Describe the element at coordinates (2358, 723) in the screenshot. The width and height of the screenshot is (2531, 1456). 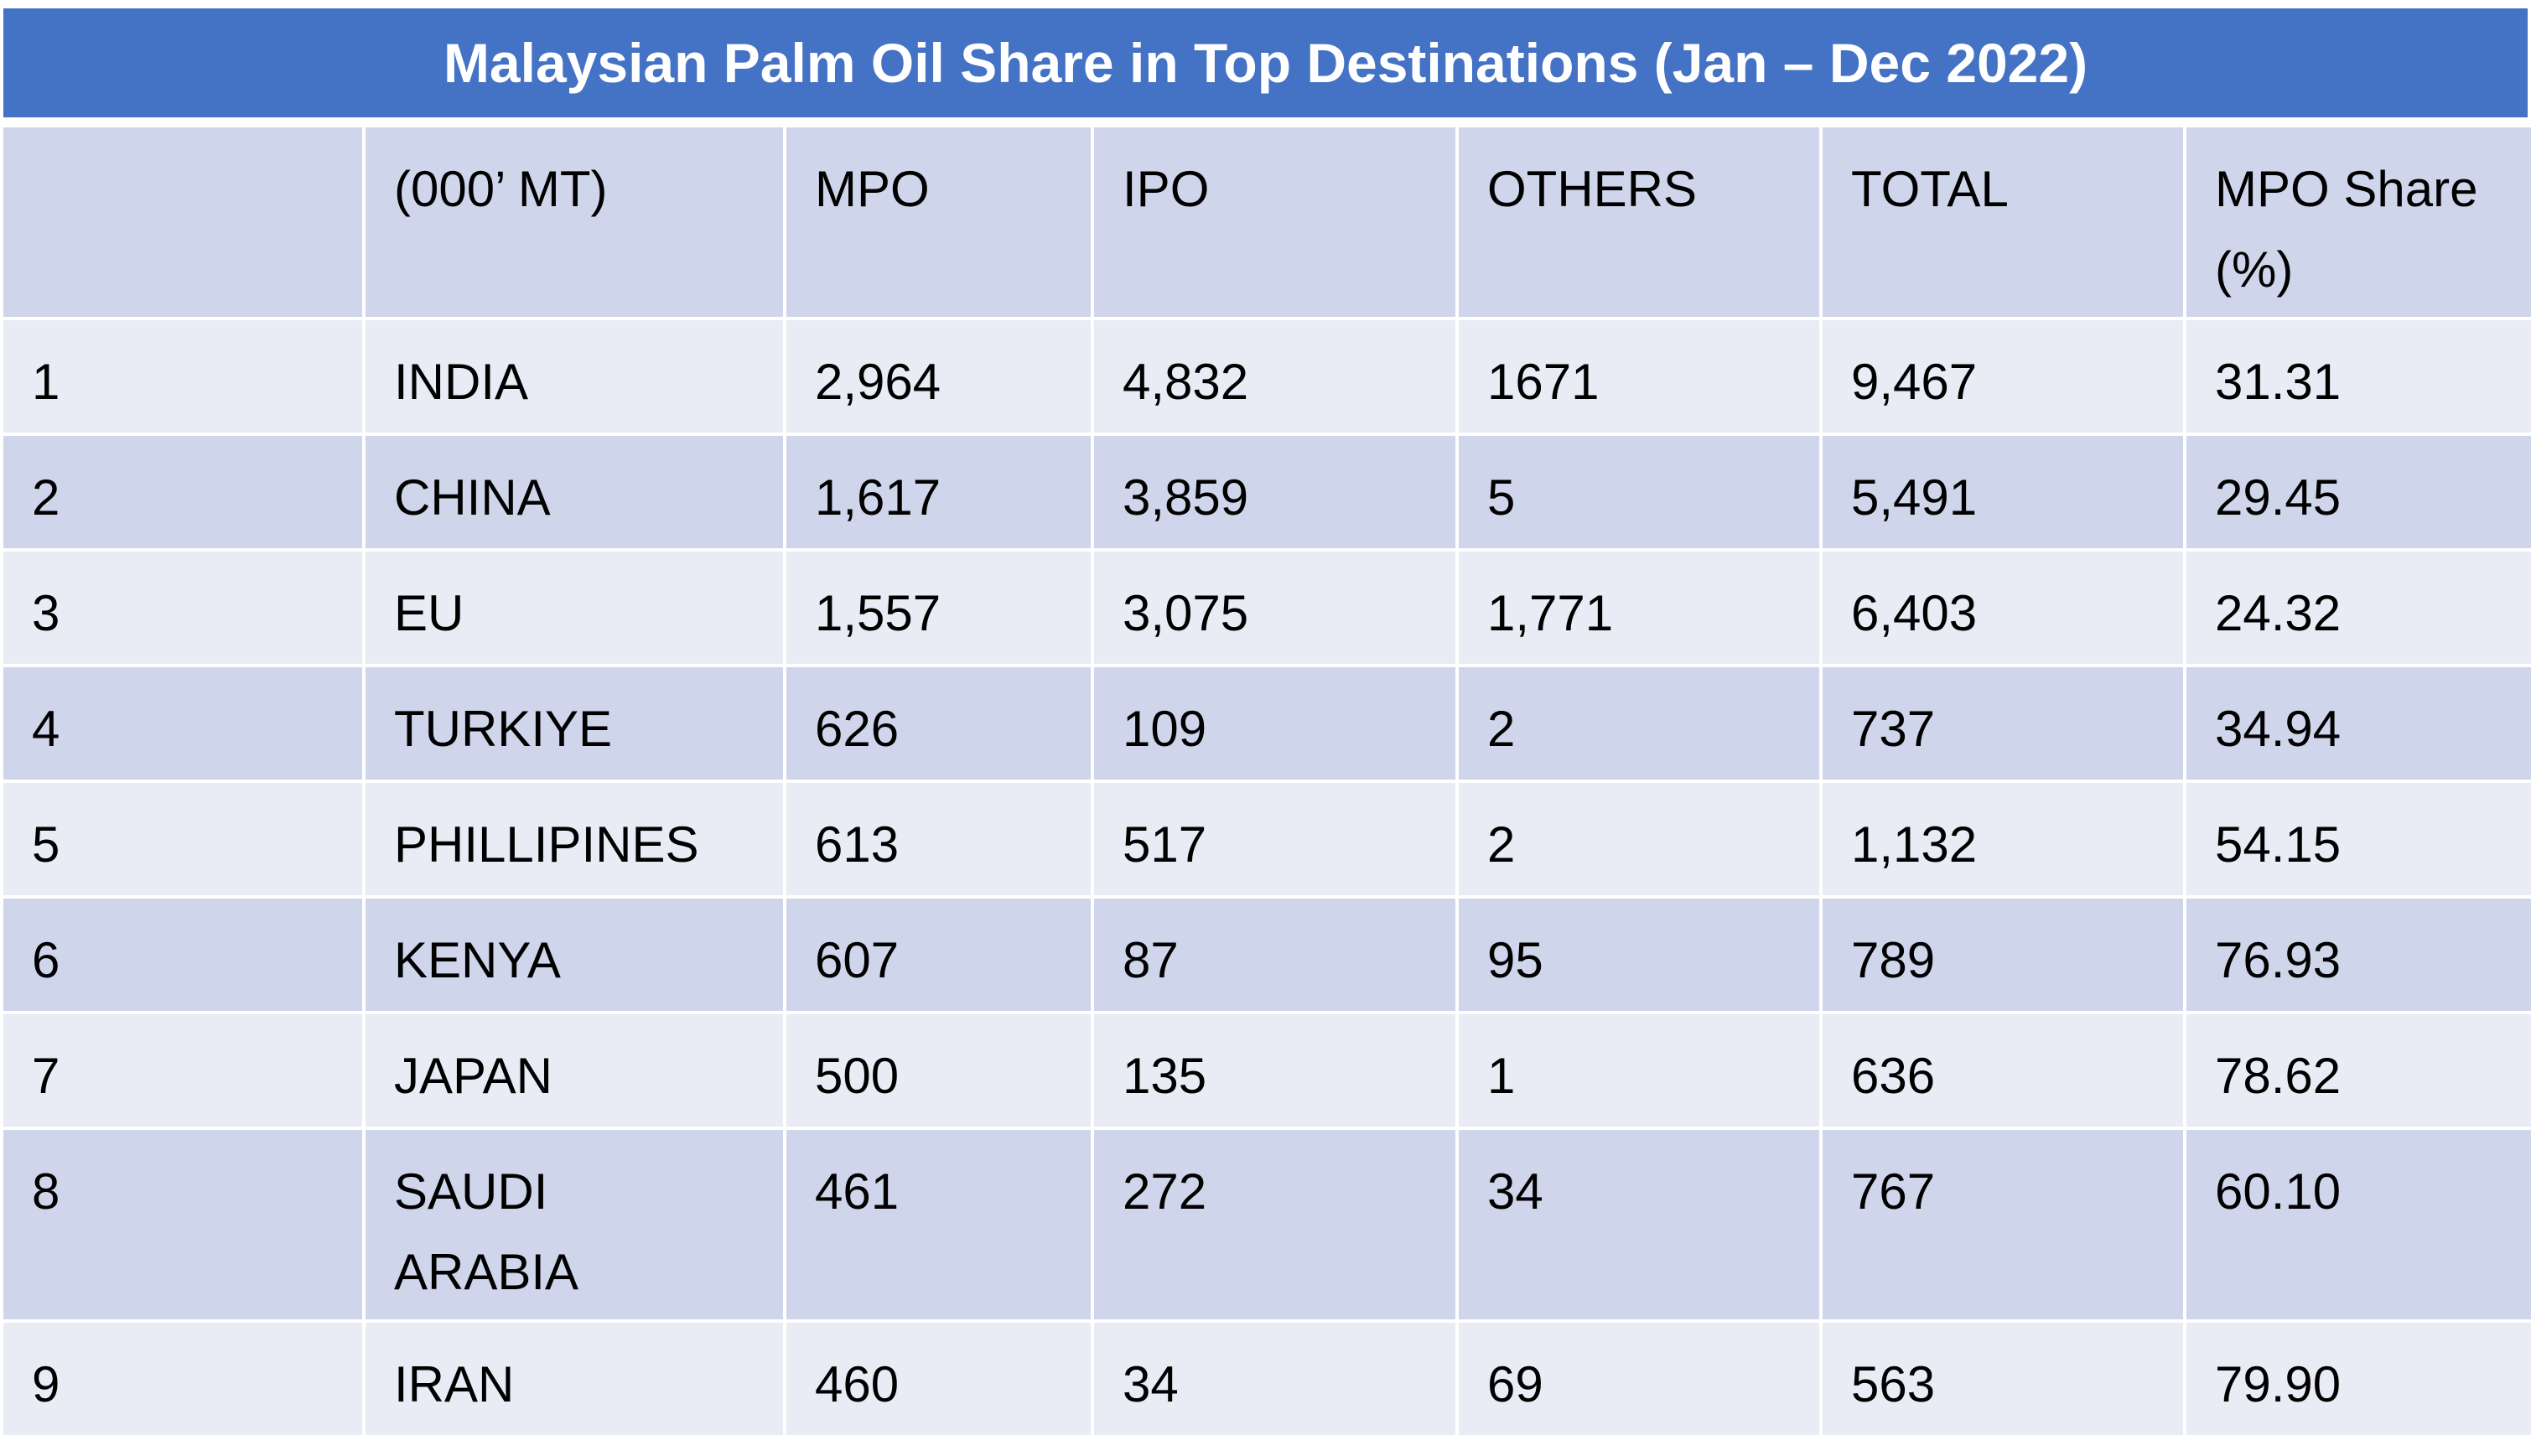
I see `table-cell: 34.94` at that location.